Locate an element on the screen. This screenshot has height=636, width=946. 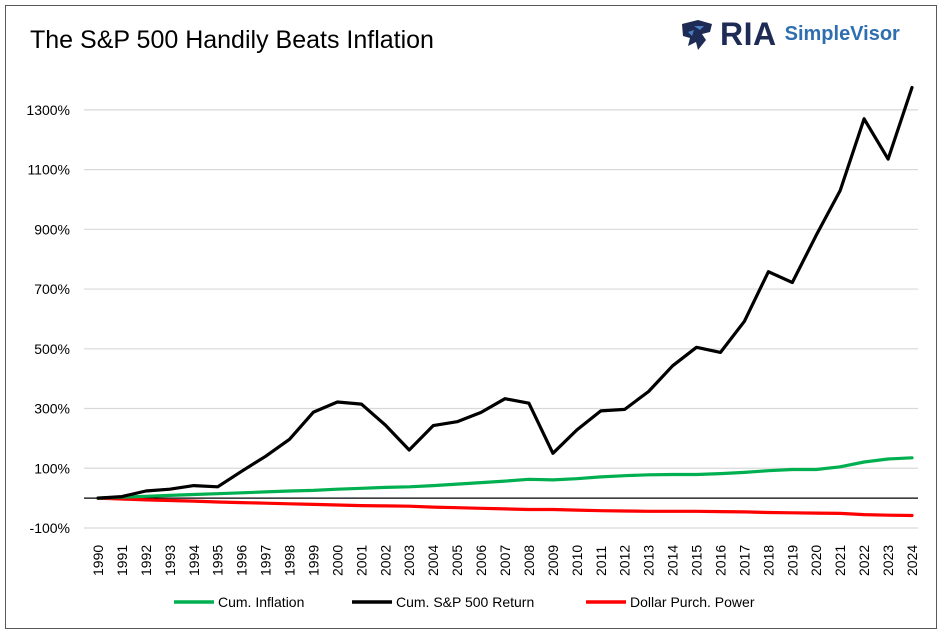
x-tick-label: 2024 is located at coordinates (912, 560).